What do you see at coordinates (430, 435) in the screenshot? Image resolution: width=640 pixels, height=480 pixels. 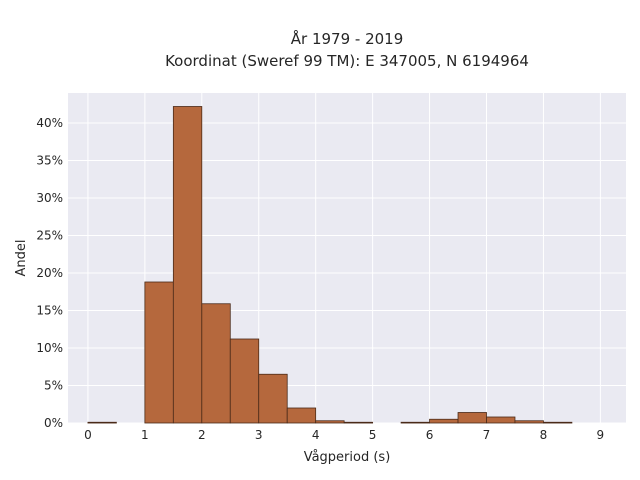 I see `x-tick-label: 6` at bounding box center [430, 435].